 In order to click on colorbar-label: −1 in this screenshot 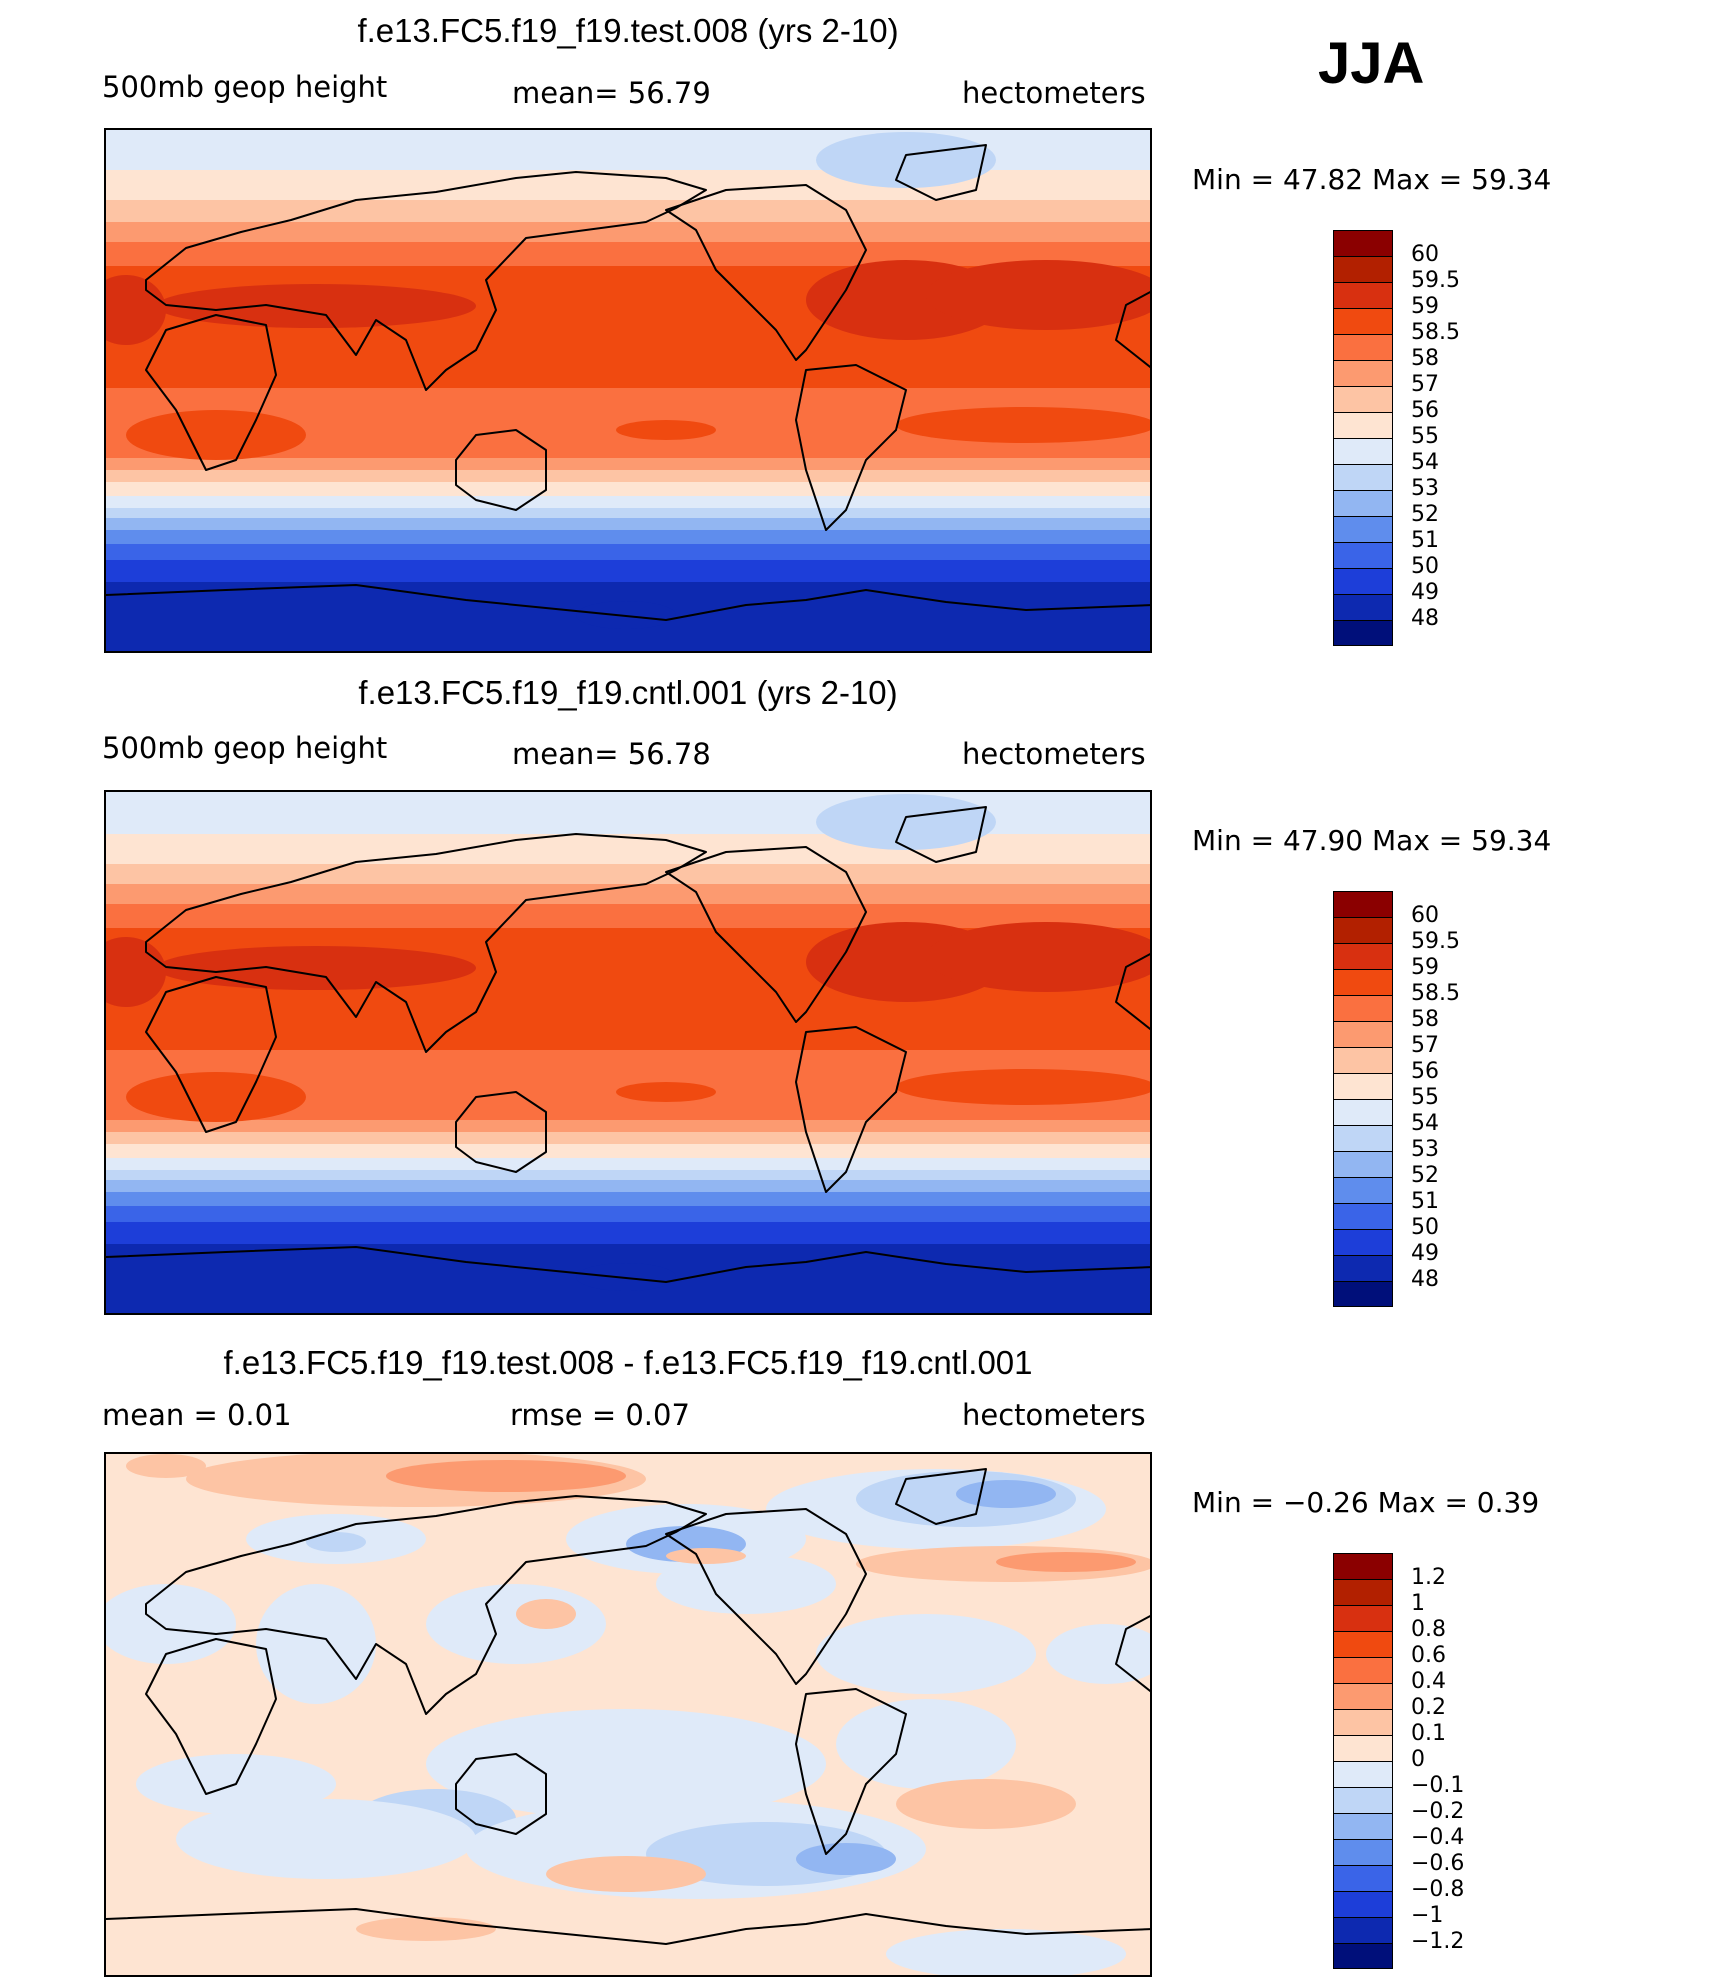, I will do `click(1427, 1915)`.